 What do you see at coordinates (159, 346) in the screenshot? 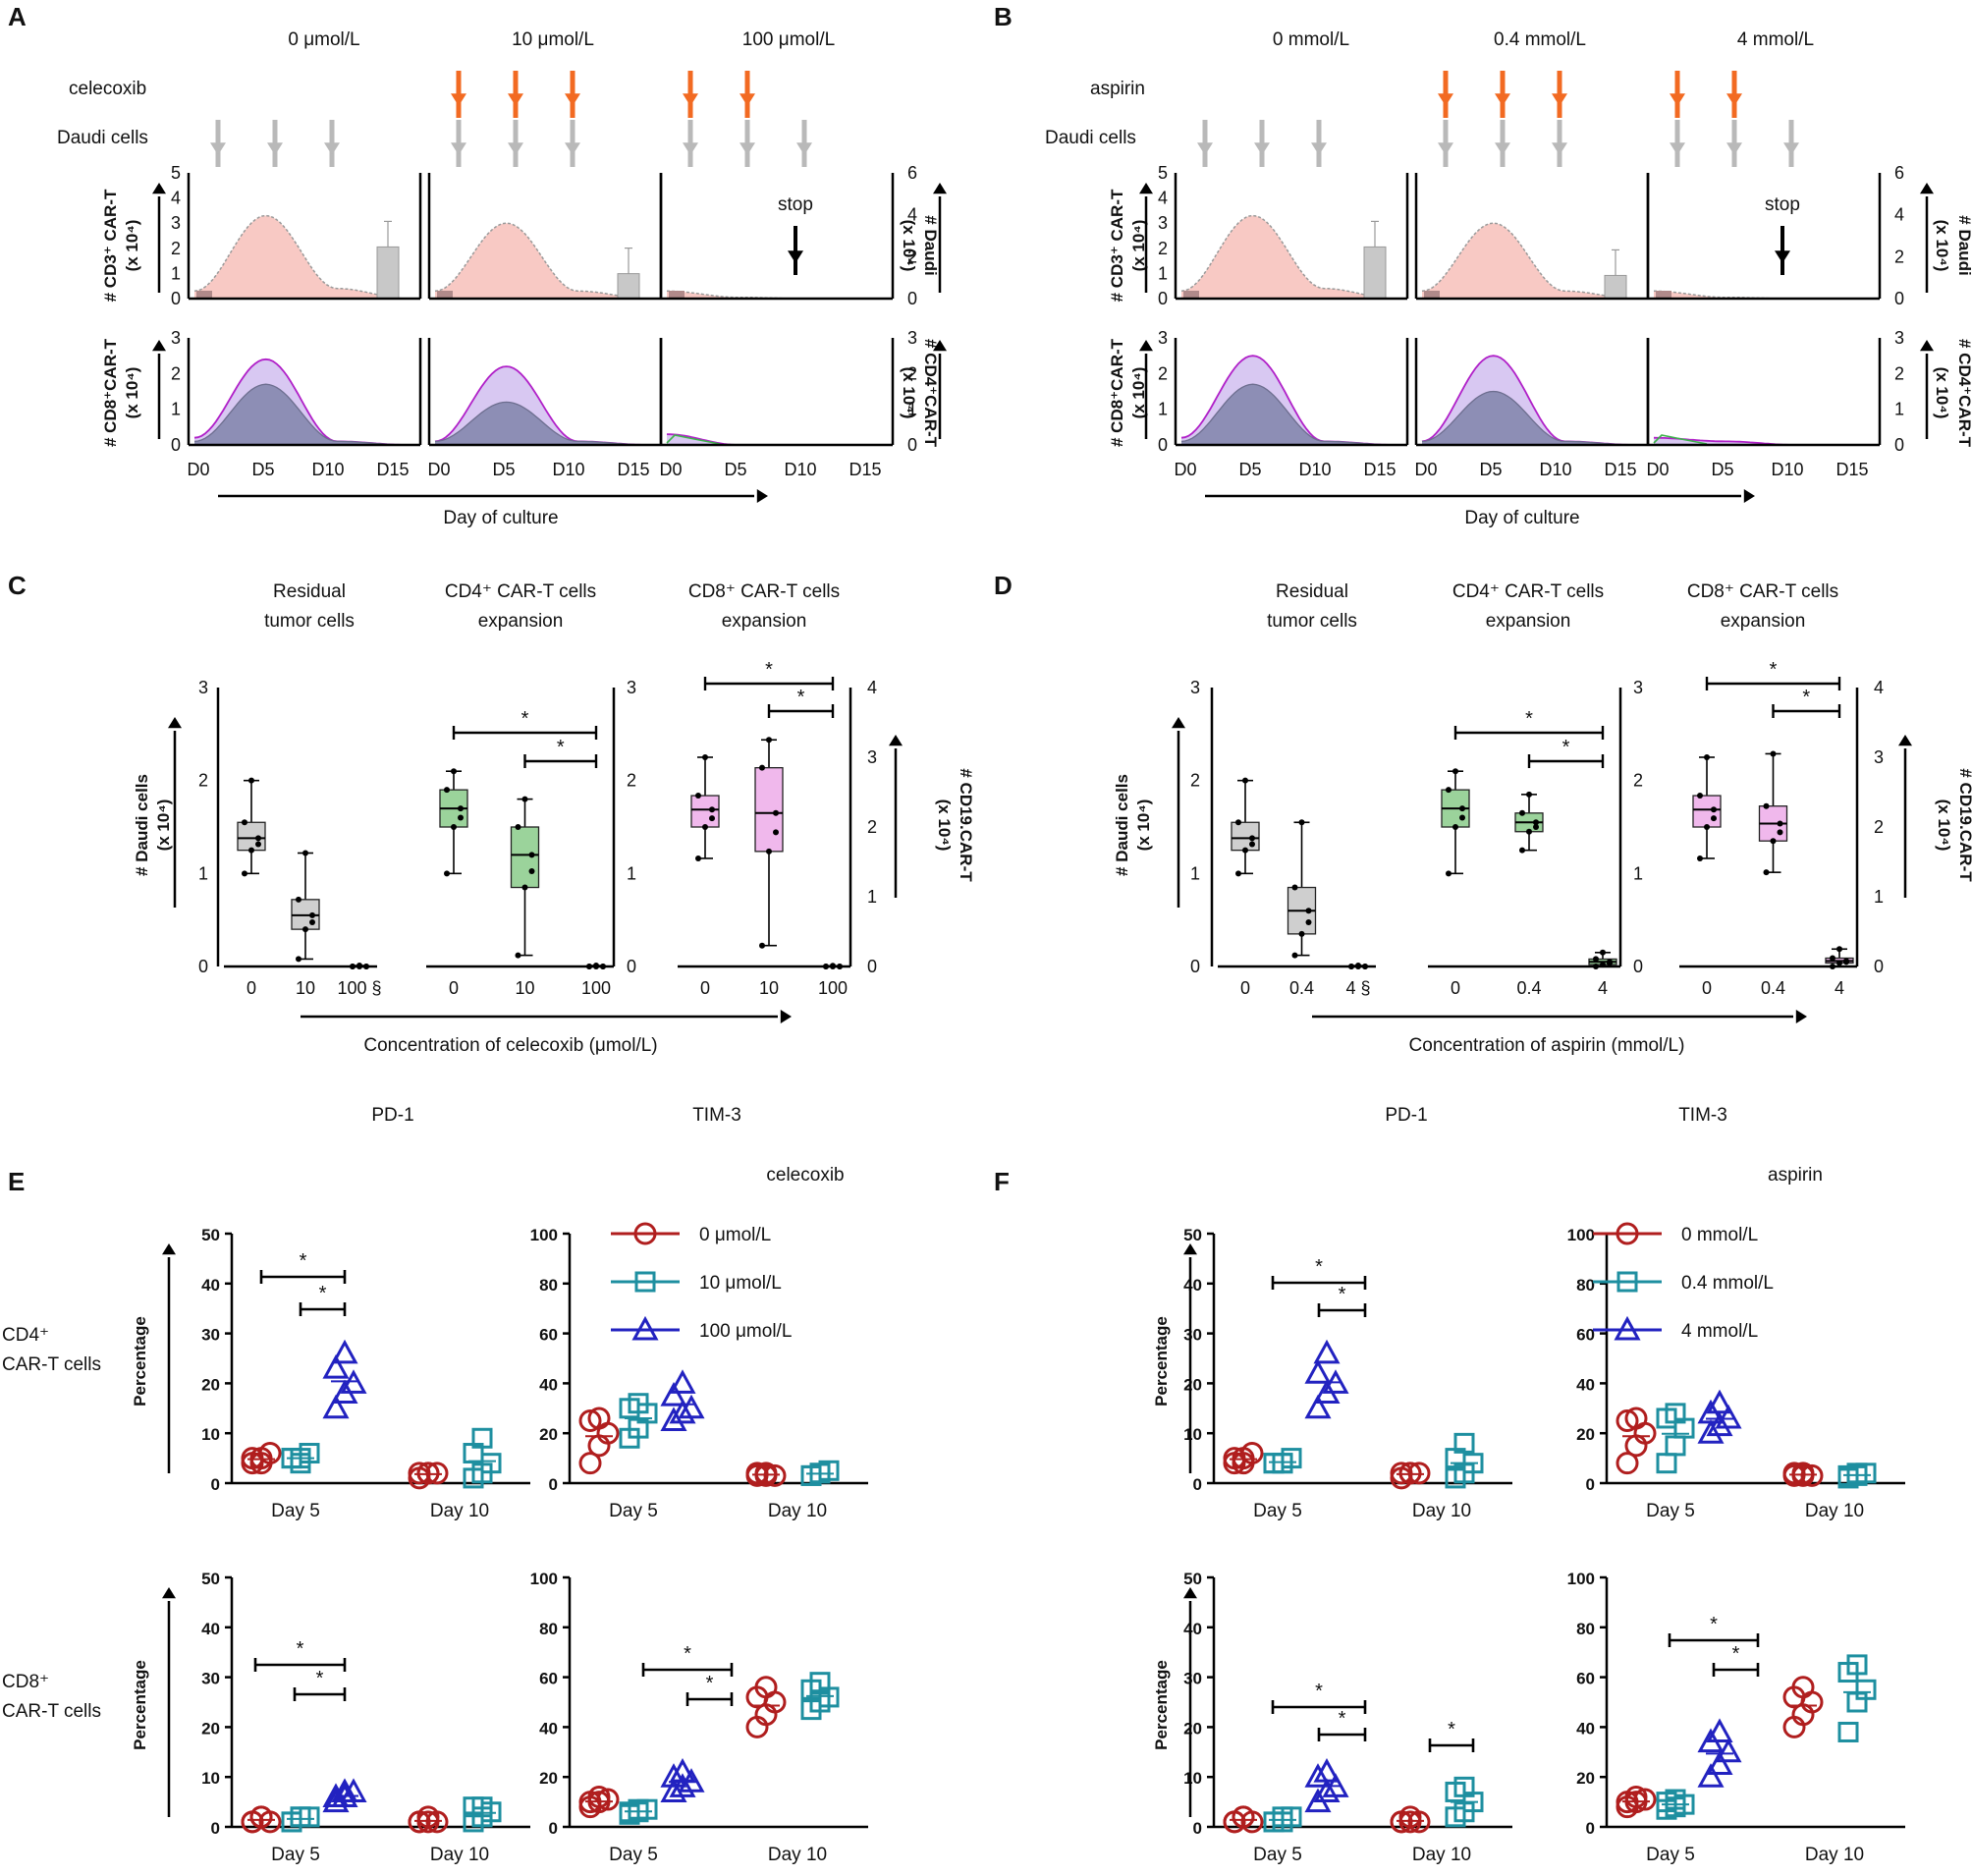
I see `cd8-arrow-axis-head` at bounding box center [159, 346].